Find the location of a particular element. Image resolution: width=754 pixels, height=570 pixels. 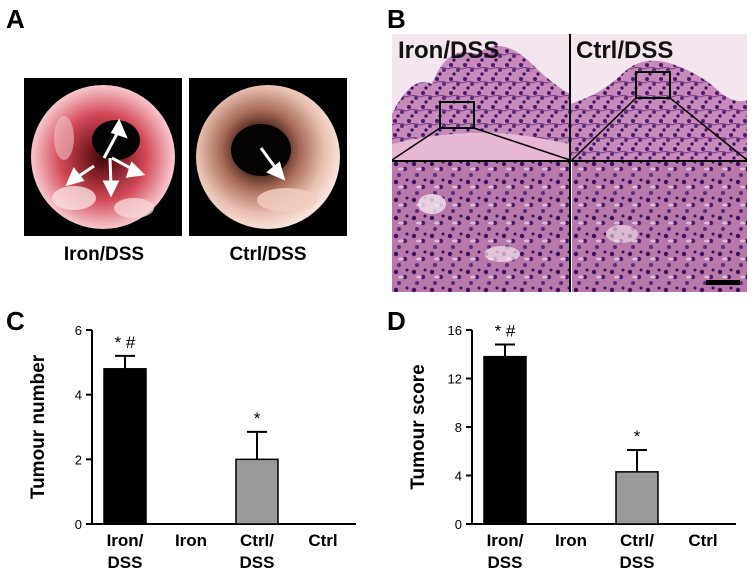

caption-iron-dss: Iron/DSS is located at coordinates (104, 254).